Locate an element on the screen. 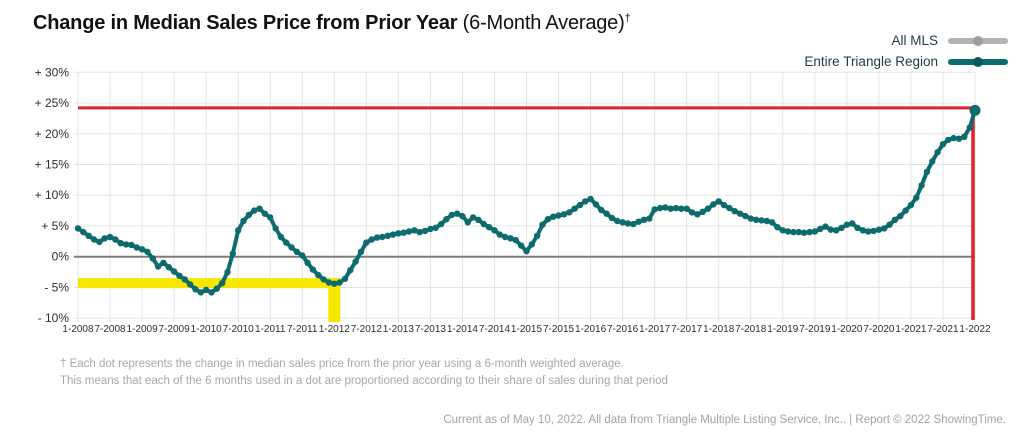 The image size is (1024, 439). svg-text: 1-2016 is located at coordinates (591, 329).